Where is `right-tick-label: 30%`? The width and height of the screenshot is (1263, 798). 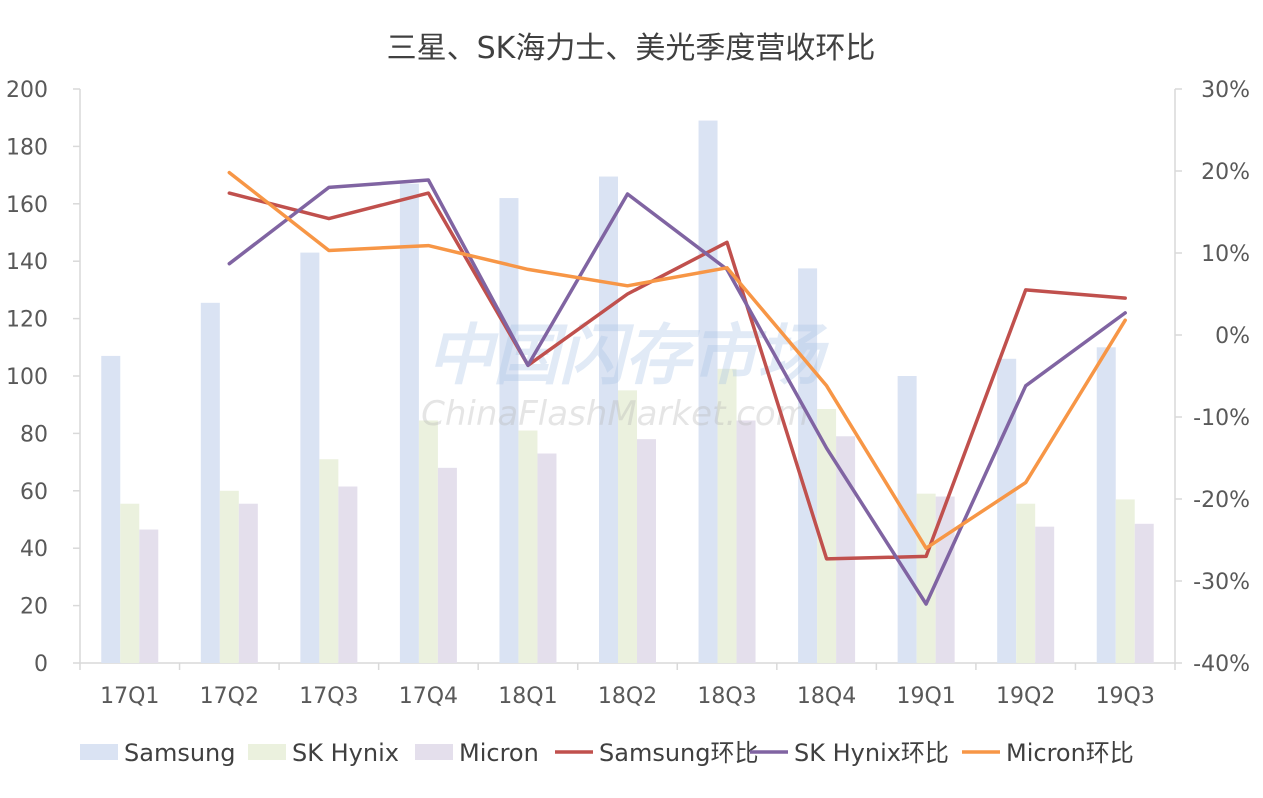 right-tick-label: 30% is located at coordinates (1225, 90).